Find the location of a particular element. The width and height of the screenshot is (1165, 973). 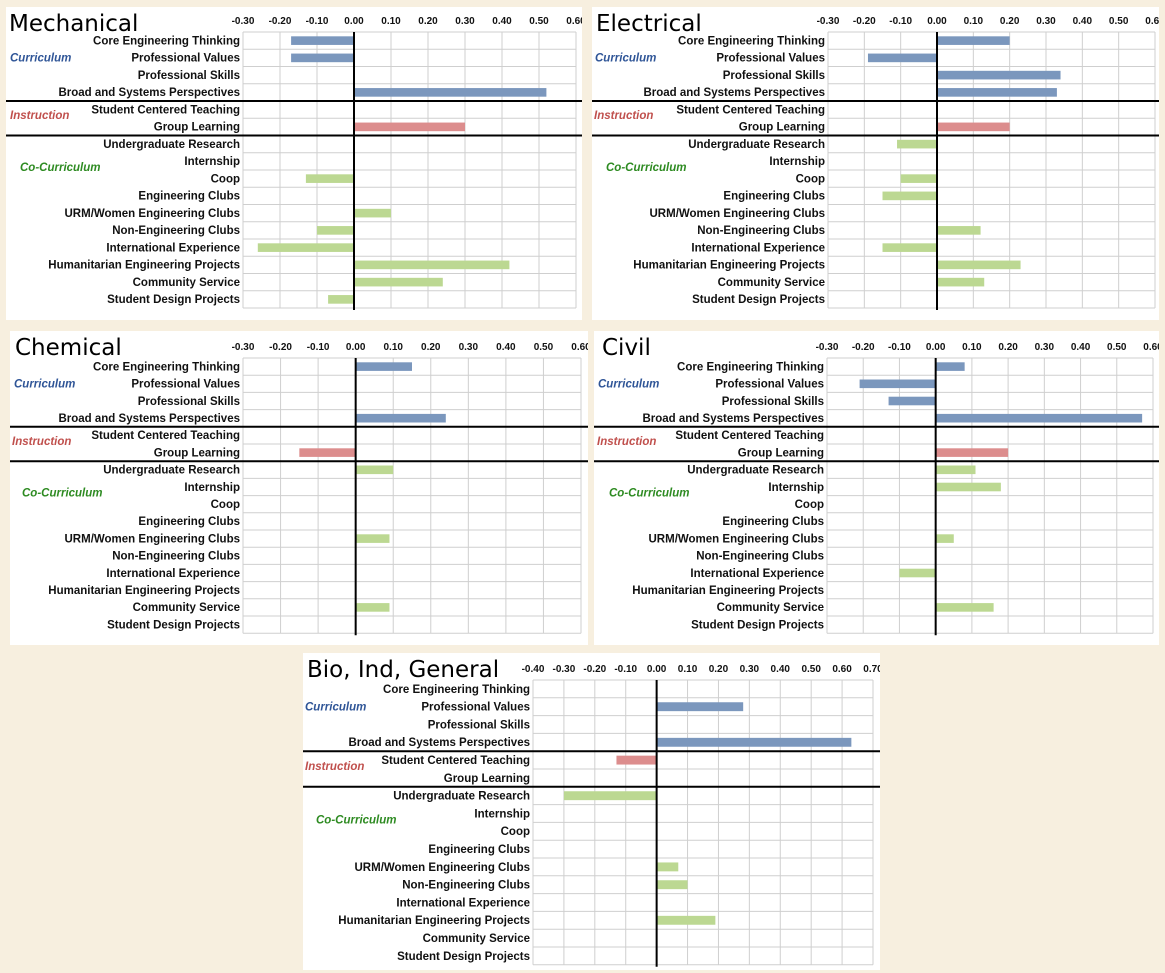

group-label-instruction: Instruction is located at coordinates (626, 442).